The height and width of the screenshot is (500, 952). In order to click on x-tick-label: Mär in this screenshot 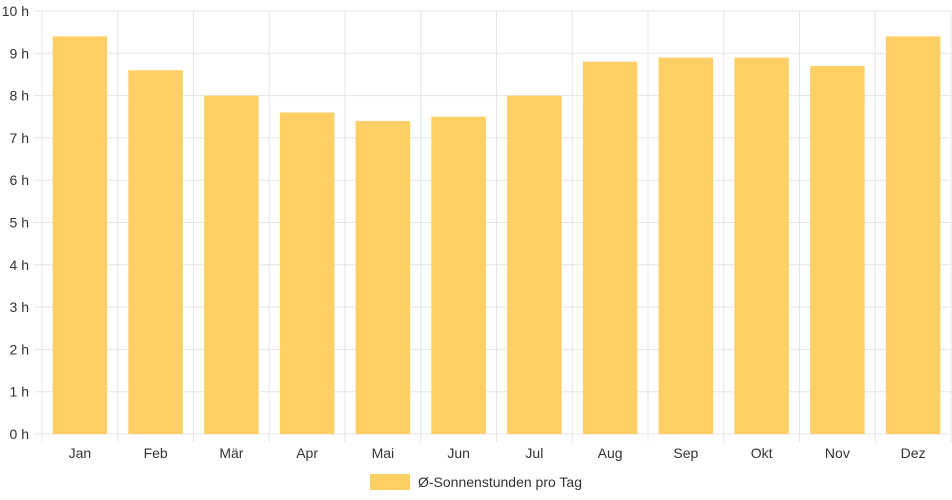, I will do `click(231, 453)`.